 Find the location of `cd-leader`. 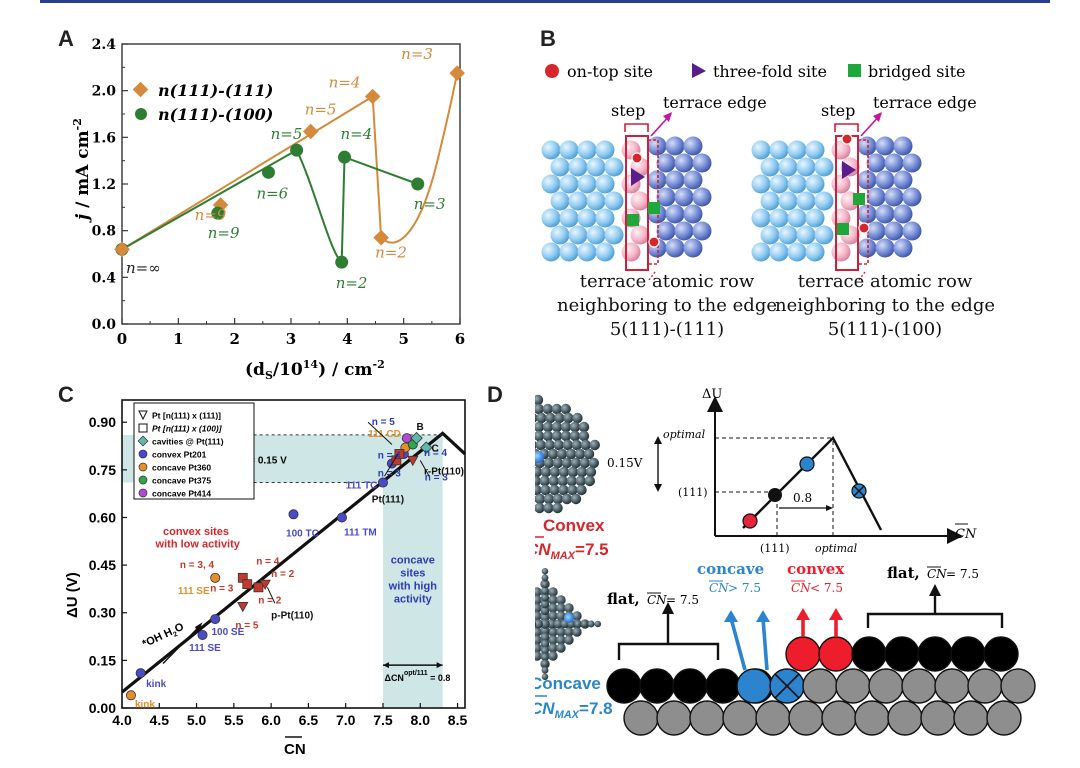

cd-leader is located at coordinates (380, 433).